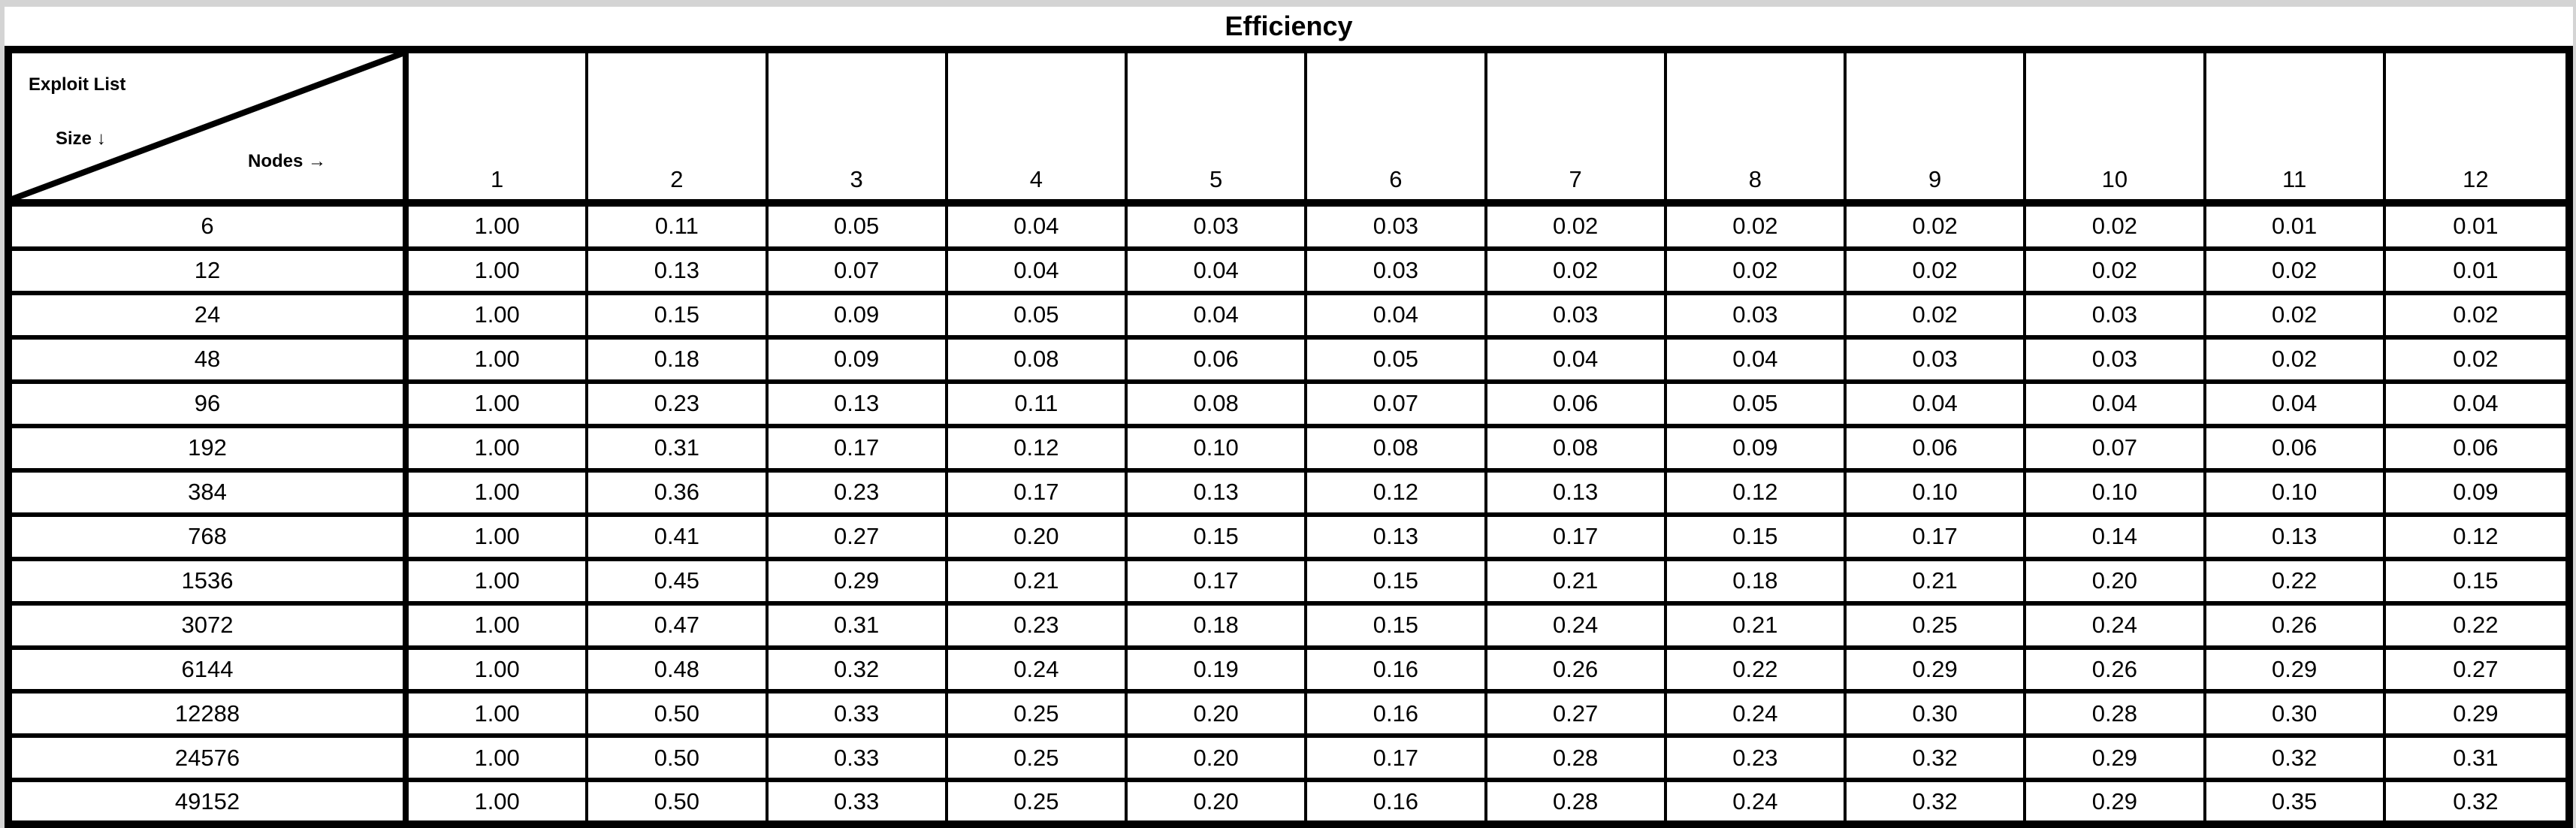  I want to click on cell: 0.47, so click(678, 627).